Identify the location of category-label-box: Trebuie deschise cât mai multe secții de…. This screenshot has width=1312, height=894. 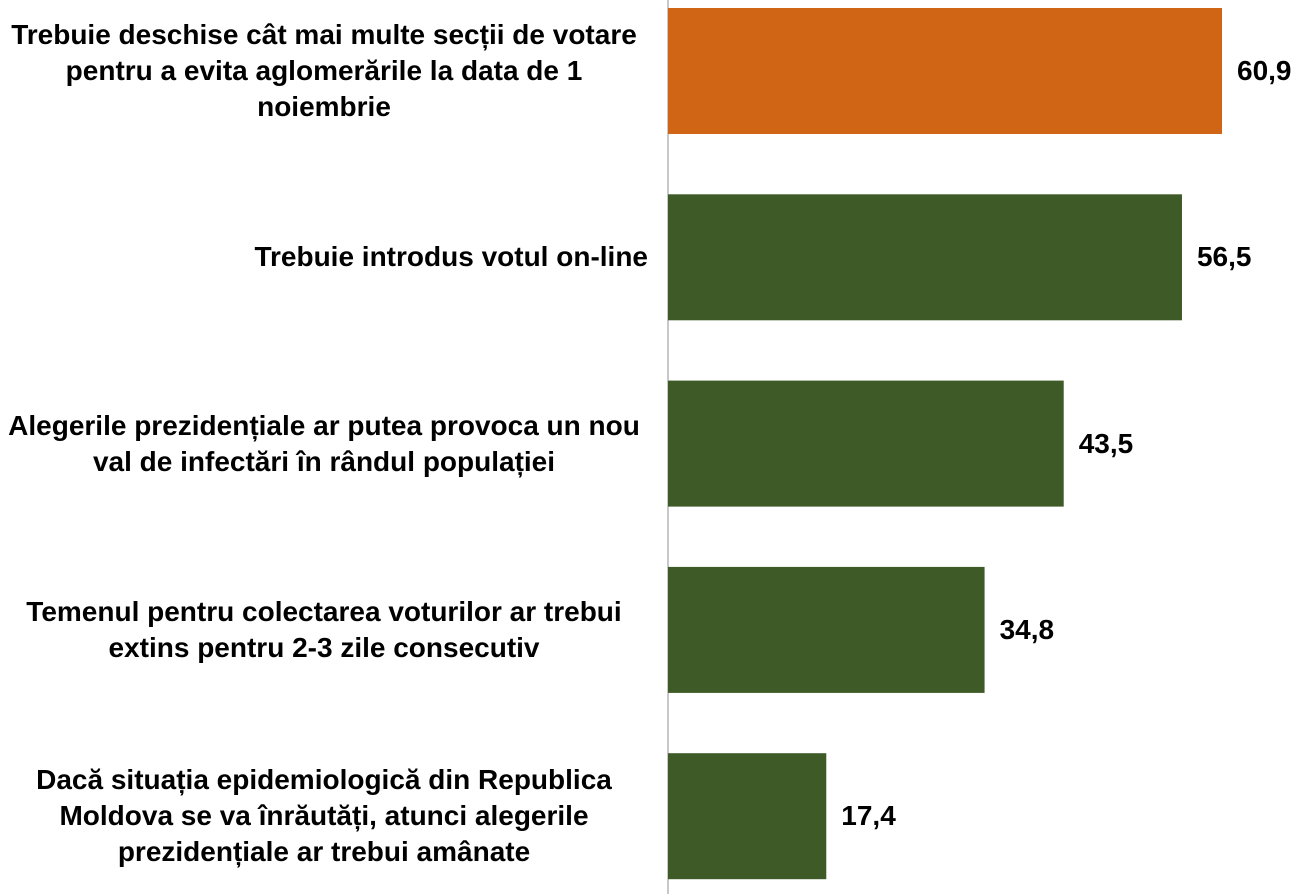
(324, 71).